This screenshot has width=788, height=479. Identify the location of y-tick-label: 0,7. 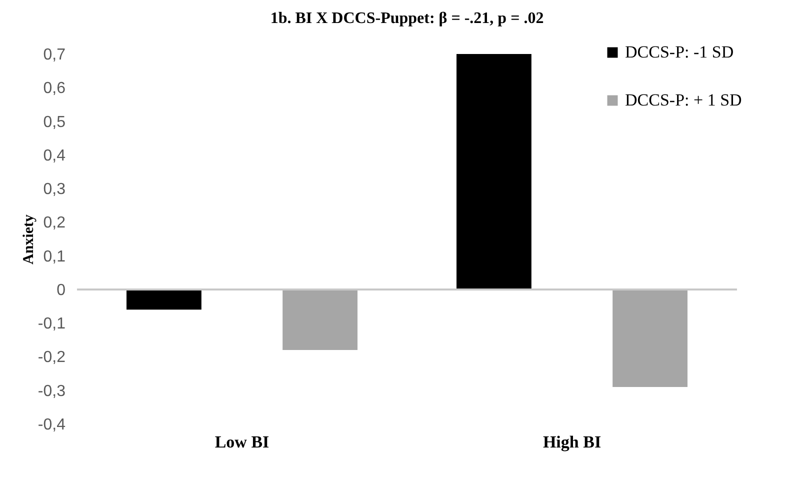
(54, 55).